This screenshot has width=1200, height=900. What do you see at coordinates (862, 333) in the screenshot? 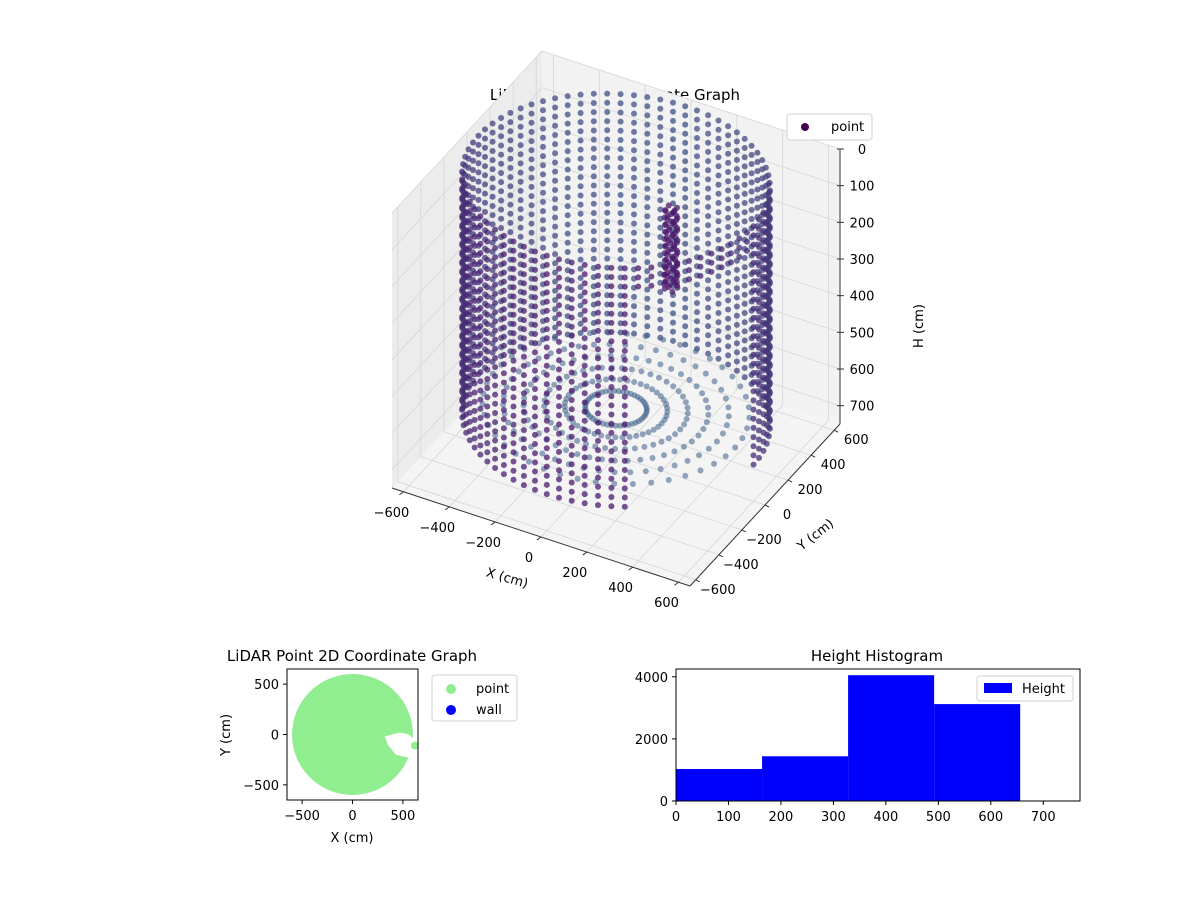
I see `z-tick-label: 500` at bounding box center [862, 333].